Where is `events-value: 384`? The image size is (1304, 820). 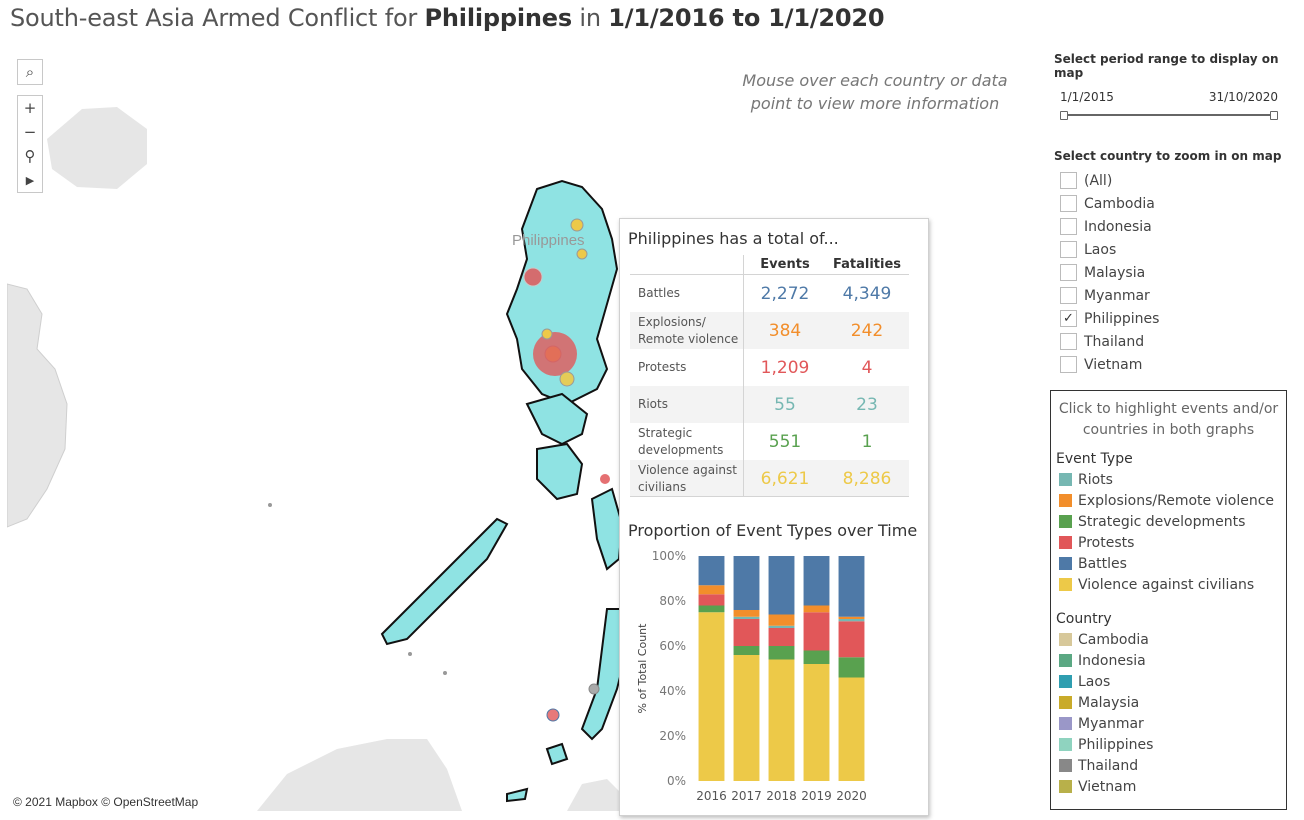
events-value: 384 is located at coordinates (785, 330).